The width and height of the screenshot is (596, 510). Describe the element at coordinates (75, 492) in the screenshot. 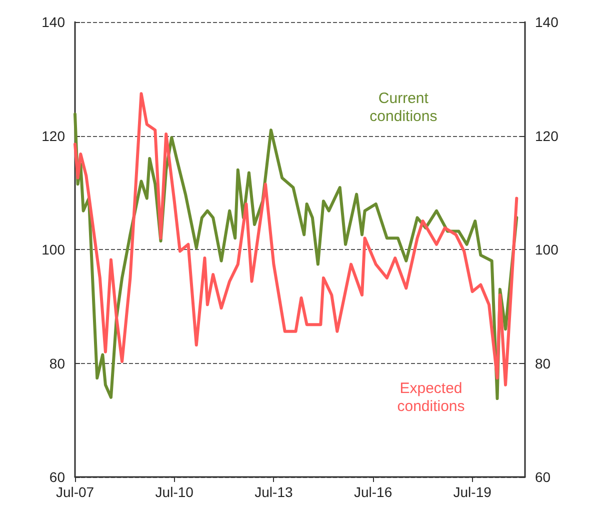

I see `x-tick-label: Jul-07` at that location.